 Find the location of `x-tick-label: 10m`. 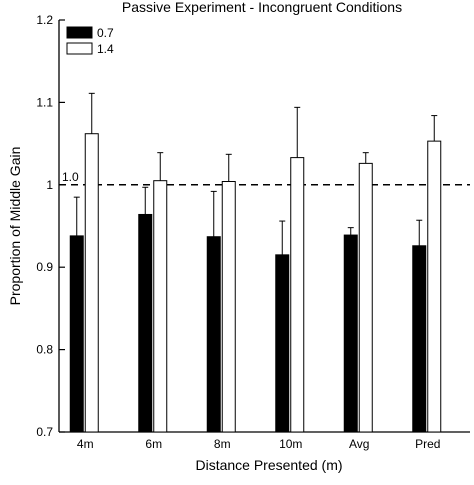

x-tick-label: 10m is located at coordinates (290, 444).